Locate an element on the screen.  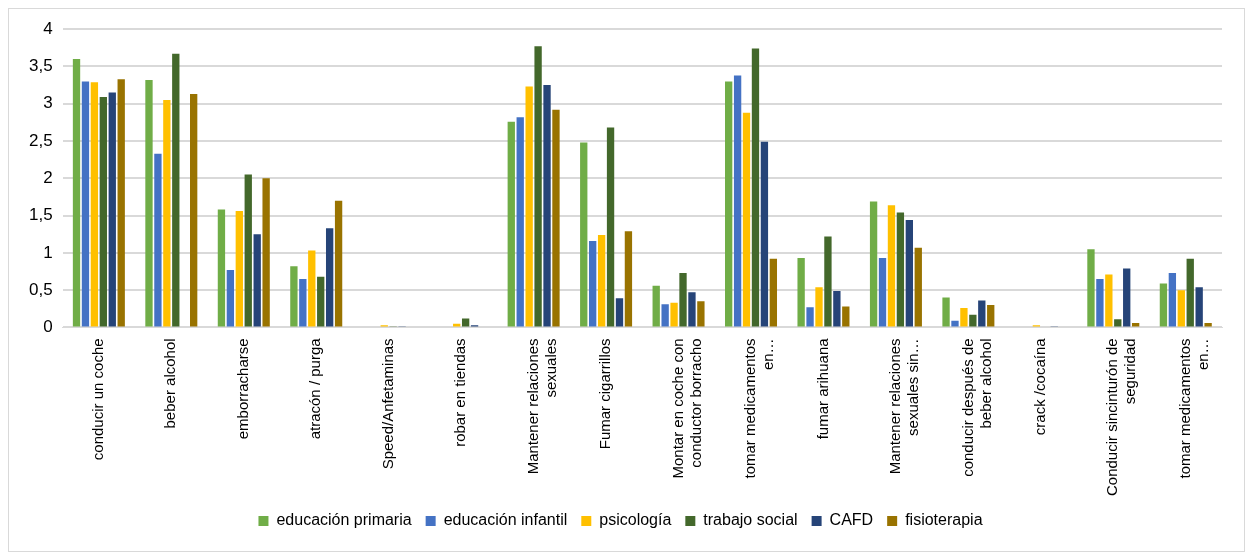
y-tick-label: 2,5 is located at coordinates (40, 140).